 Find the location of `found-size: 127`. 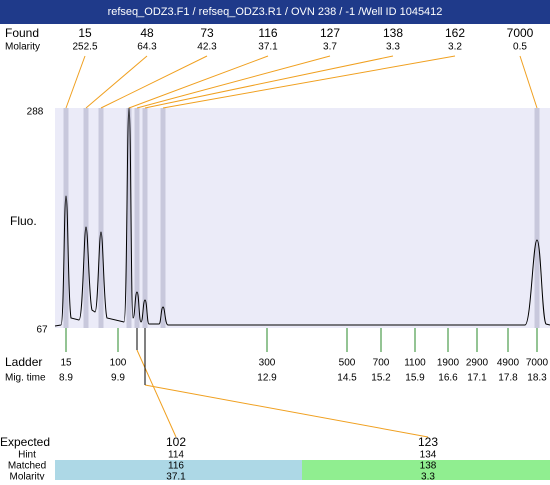

found-size: 127 is located at coordinates (330, 33).